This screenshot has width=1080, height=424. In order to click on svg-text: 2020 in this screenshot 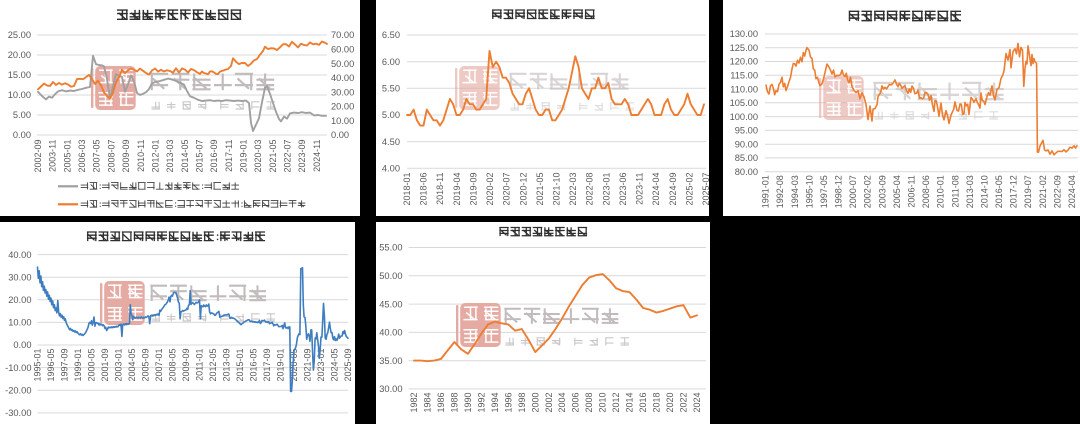, I will do `click(670, 403)`.